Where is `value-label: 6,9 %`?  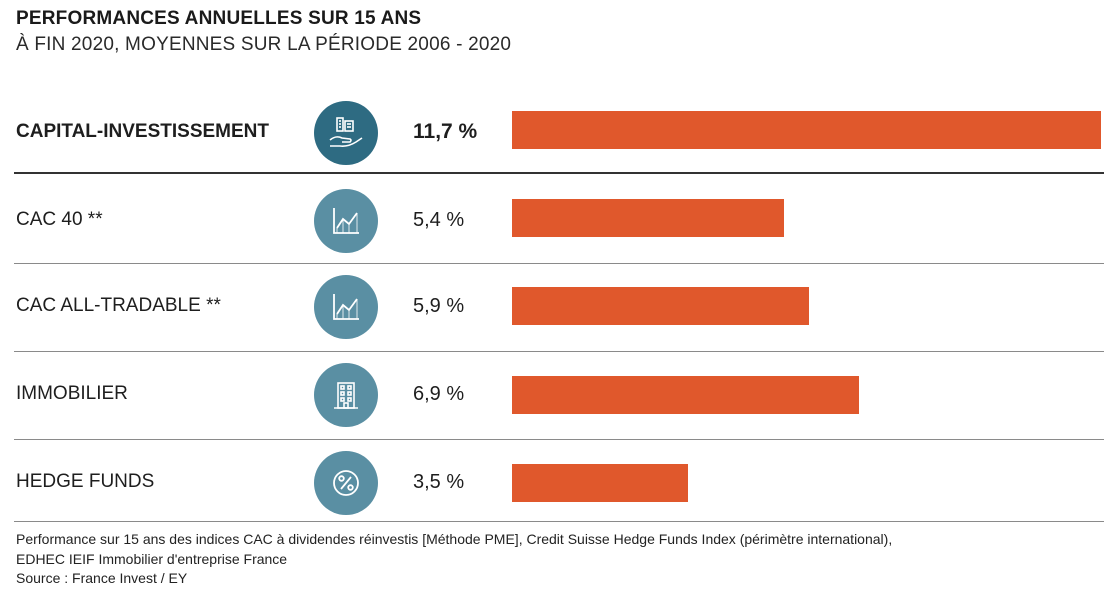
value-label: 6,9 % is located at coordinates (439, 394).